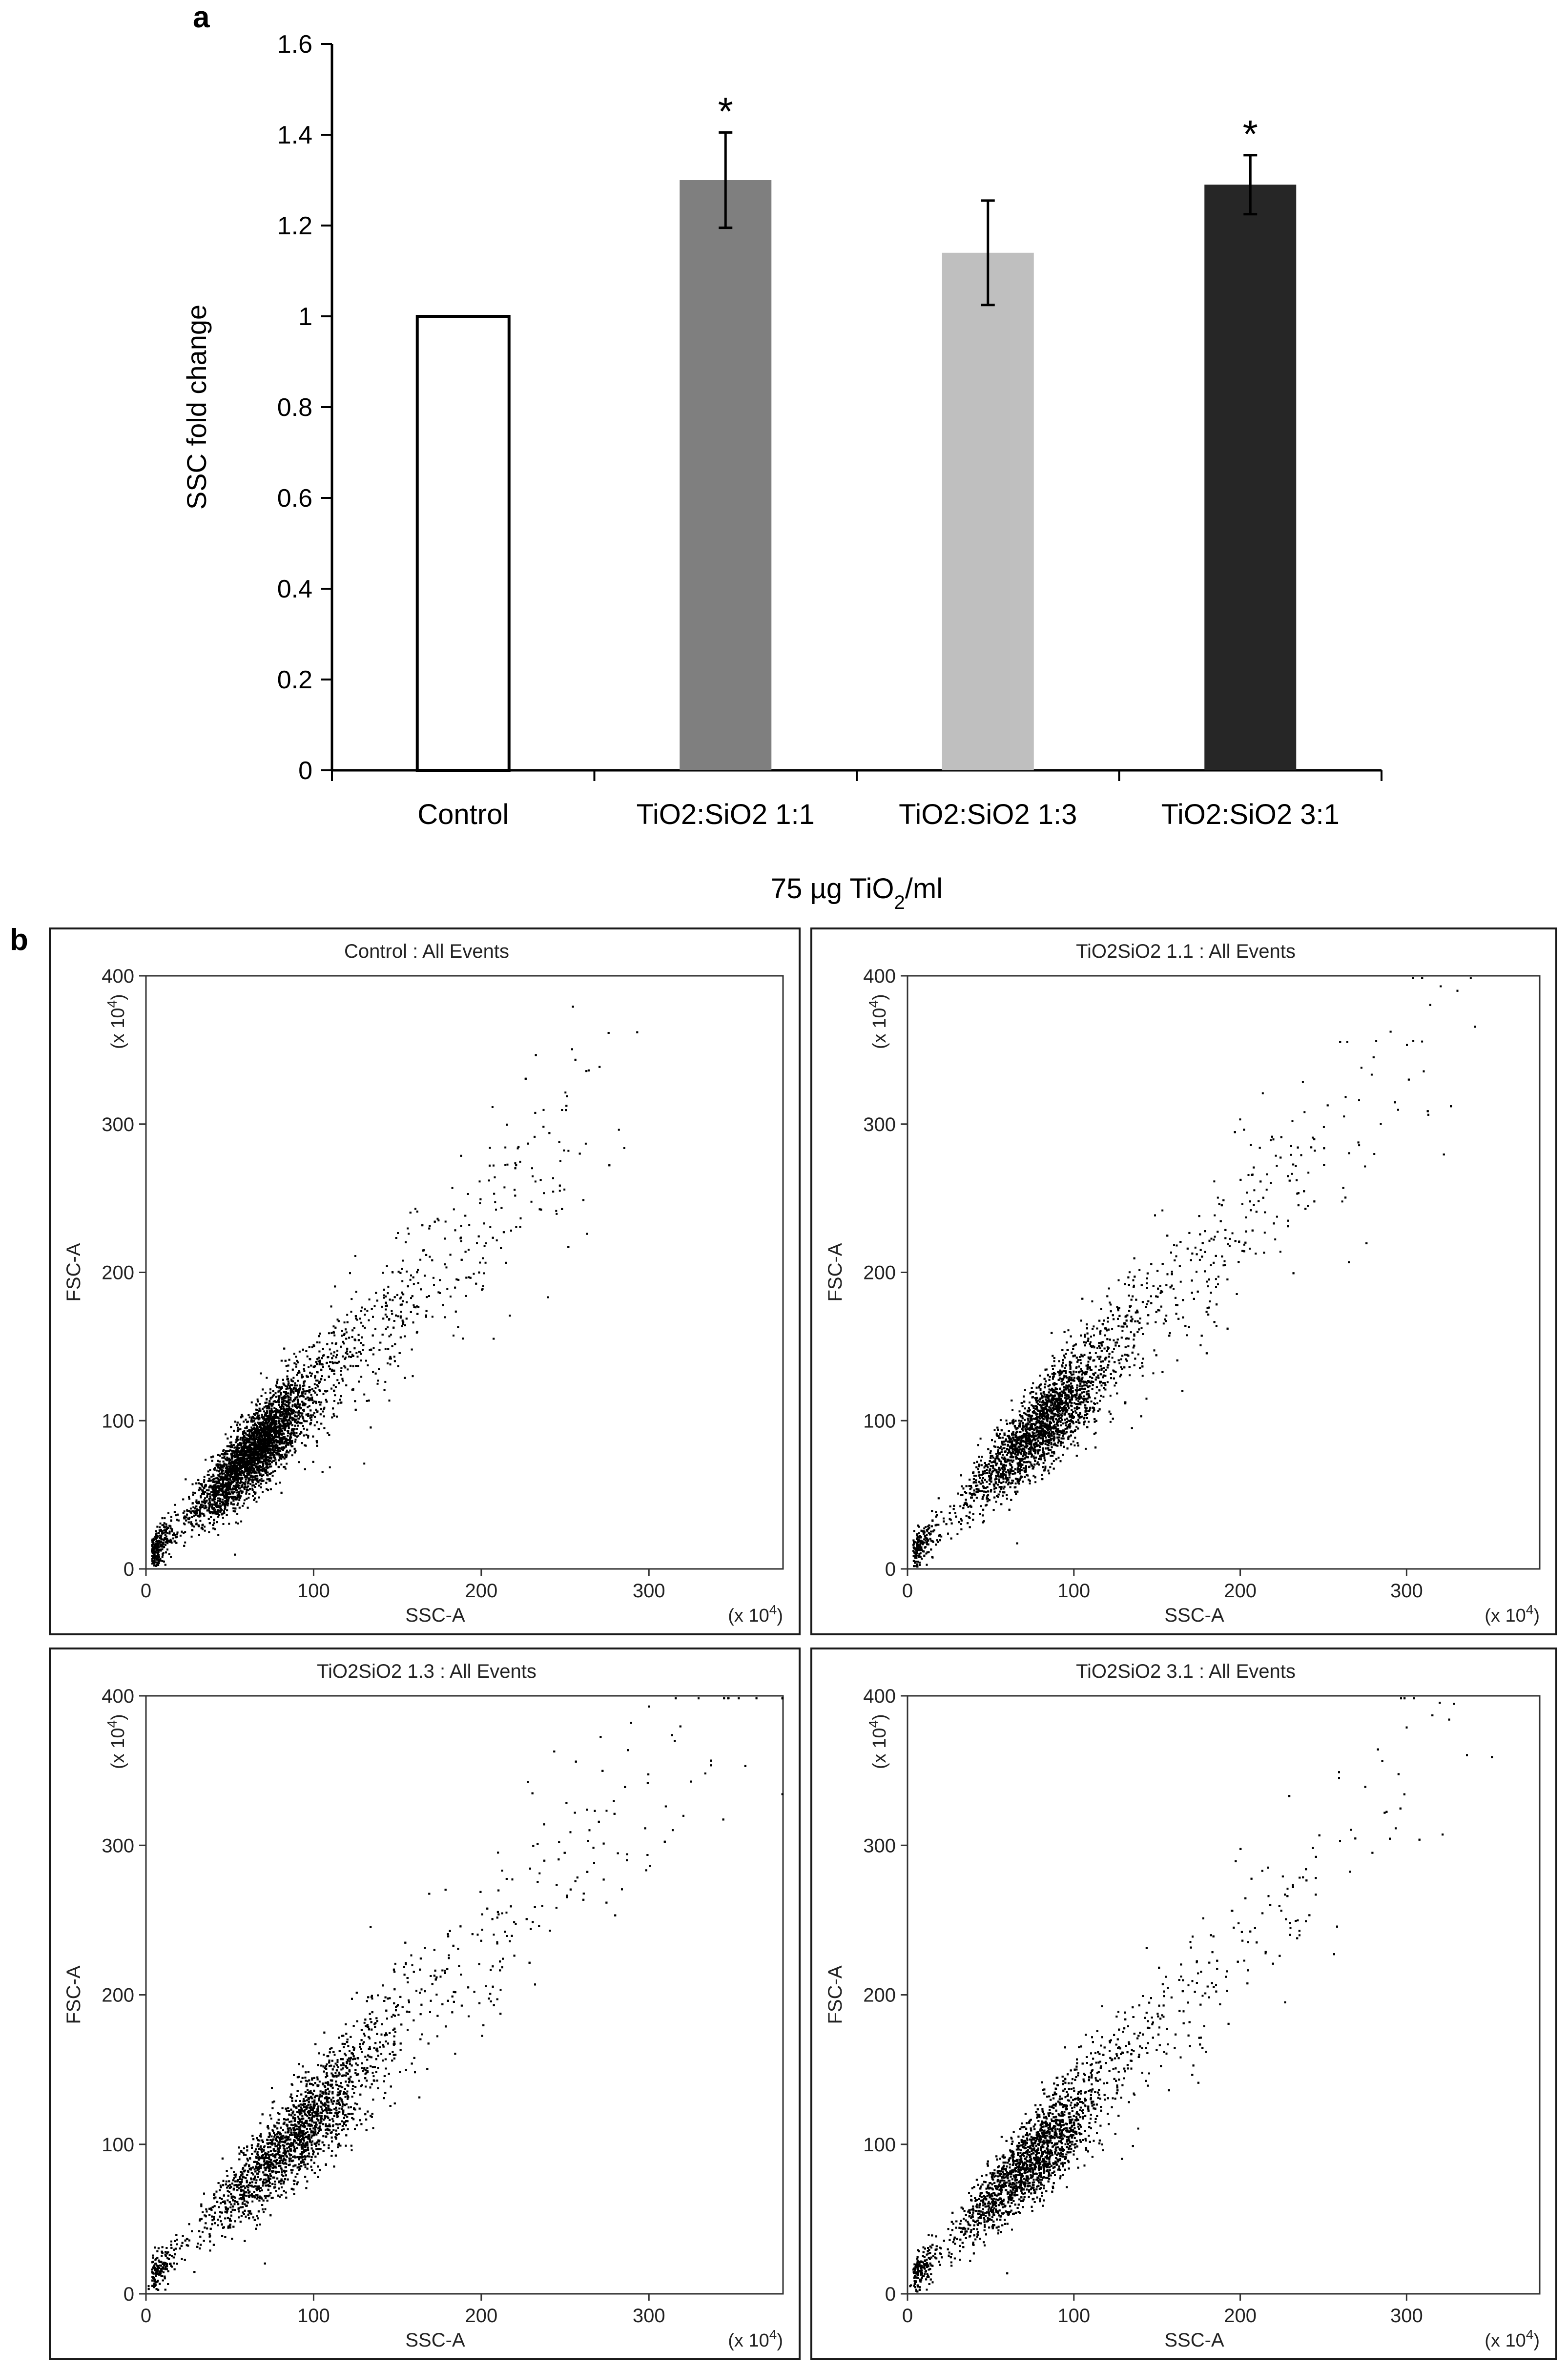  What do you see at coordinates (726, 814) in the screenshot?
I see `category-label-tio2-sio2-1-1: TiO2:SiO2 1:1` at bounding box center [726, 814].